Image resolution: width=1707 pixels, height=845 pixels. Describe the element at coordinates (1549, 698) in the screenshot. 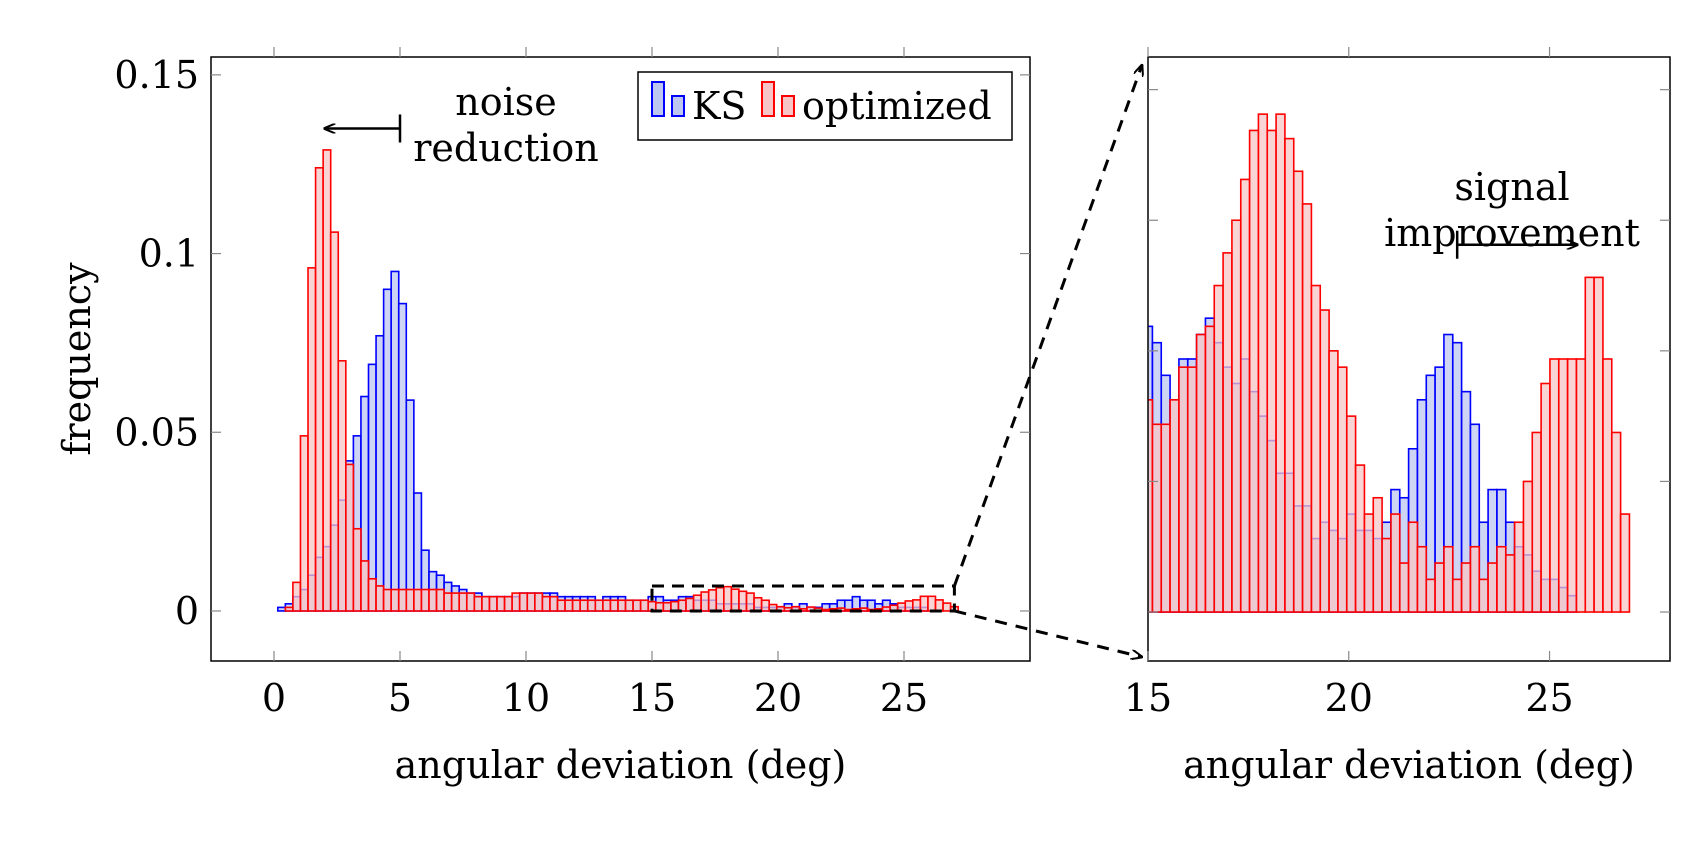

I see `x-tick-label: 25` at that location.